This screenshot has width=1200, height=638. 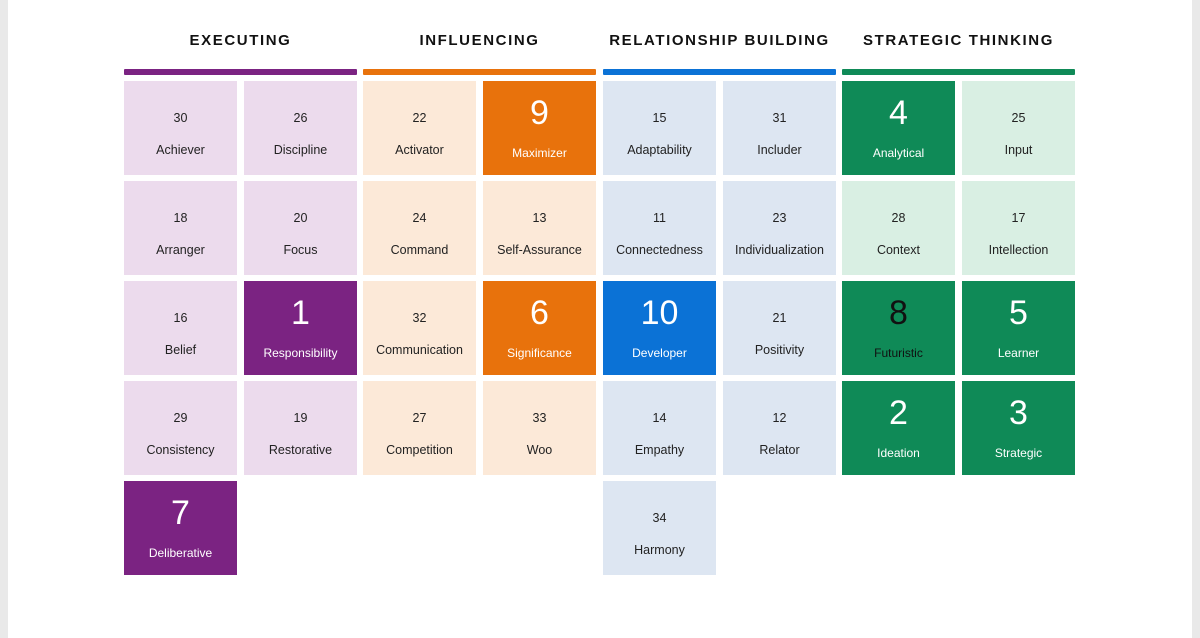 I want to click on strength-name: Includer, so click(x=779, y=150).